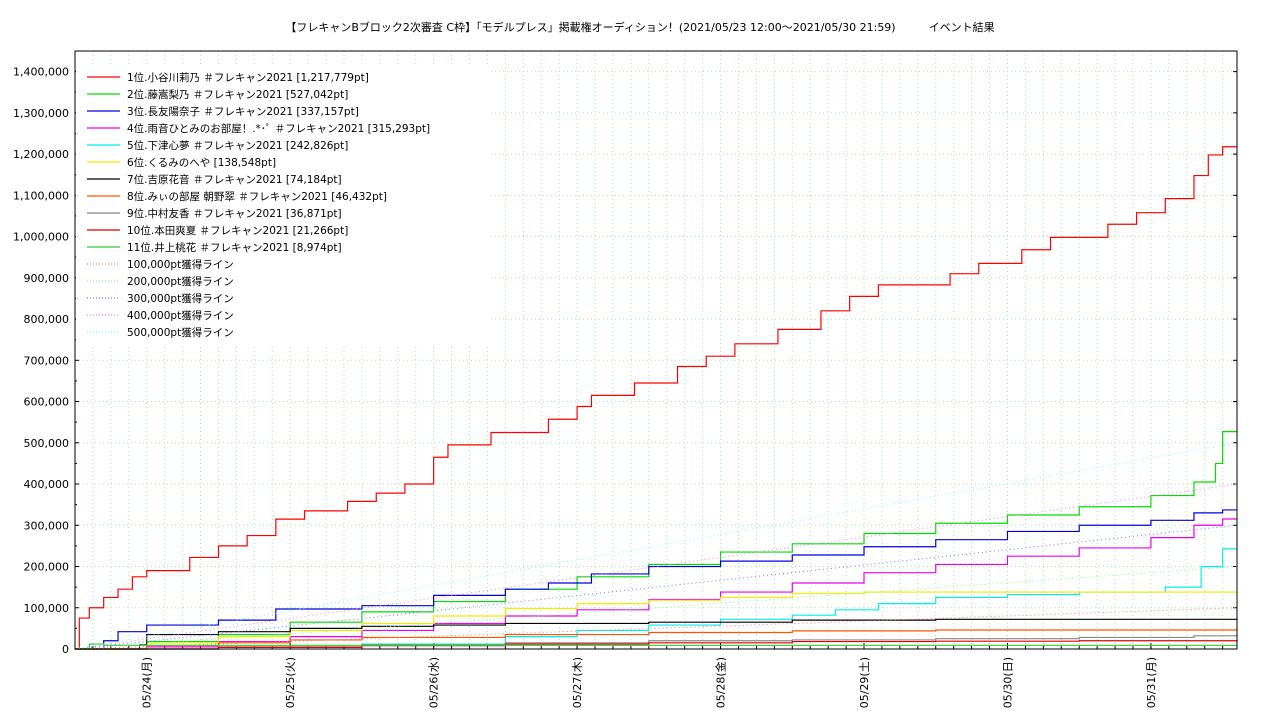  What do you see at coordinates (237, 94) in the screenshot?
I see `legend-label: 2位.藤嵩梨乃 ＃フレキャン2021 [527,042pt]` at bounding box center [237, 94].